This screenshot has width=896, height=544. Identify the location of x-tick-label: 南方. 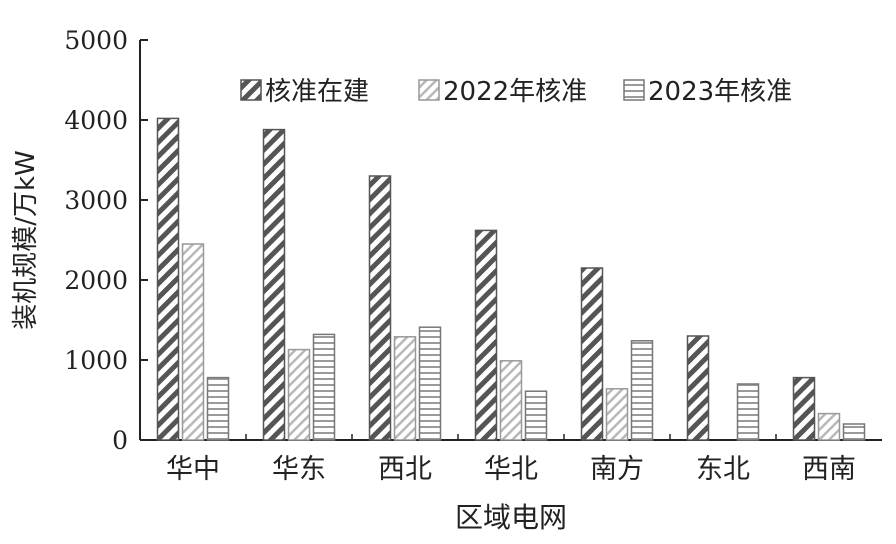
(617, 469).